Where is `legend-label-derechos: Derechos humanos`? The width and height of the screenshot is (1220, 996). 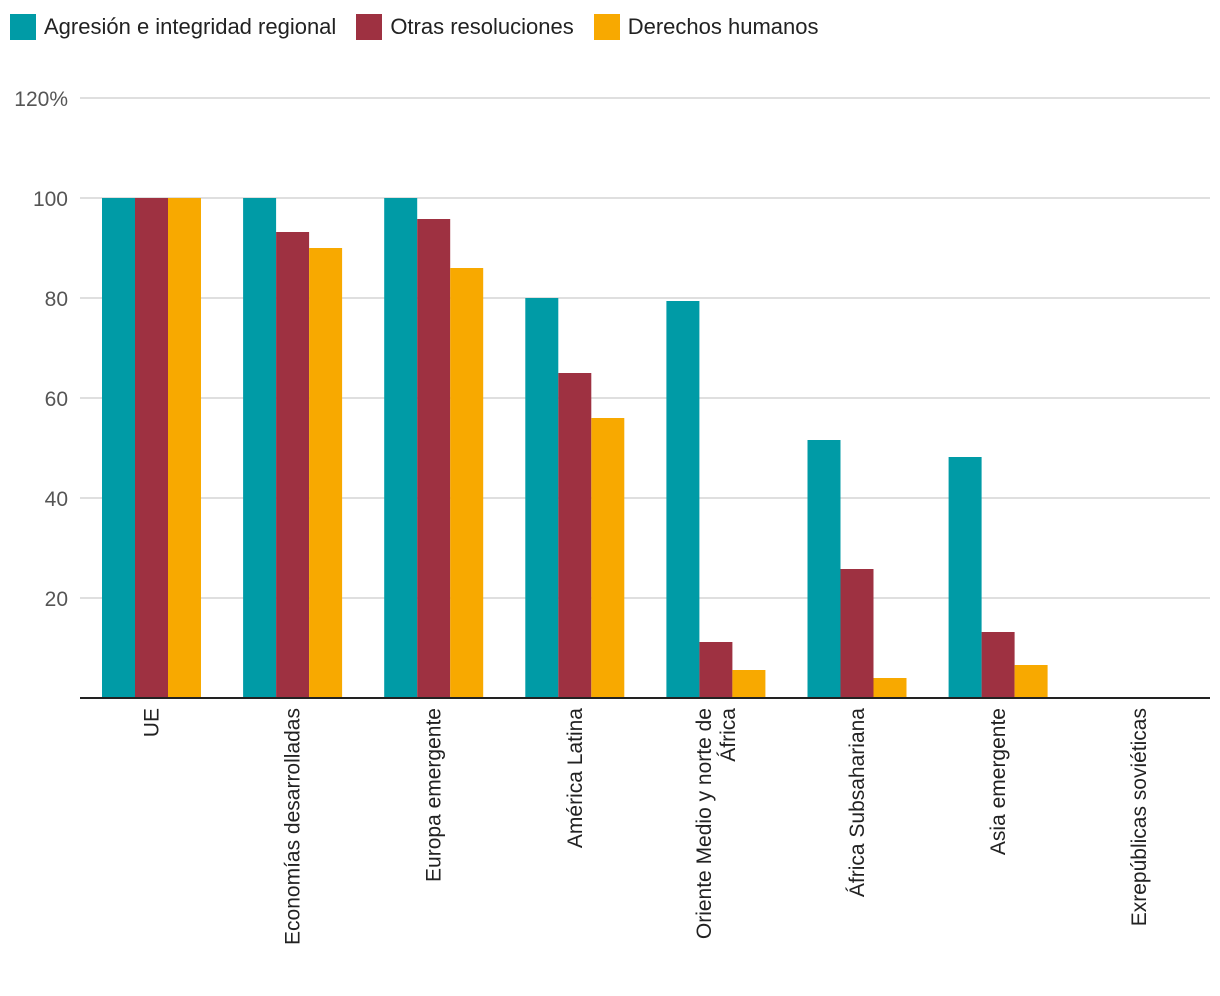 legend-label-derechos: Derechos humanos is located at coordinates (723, 26).